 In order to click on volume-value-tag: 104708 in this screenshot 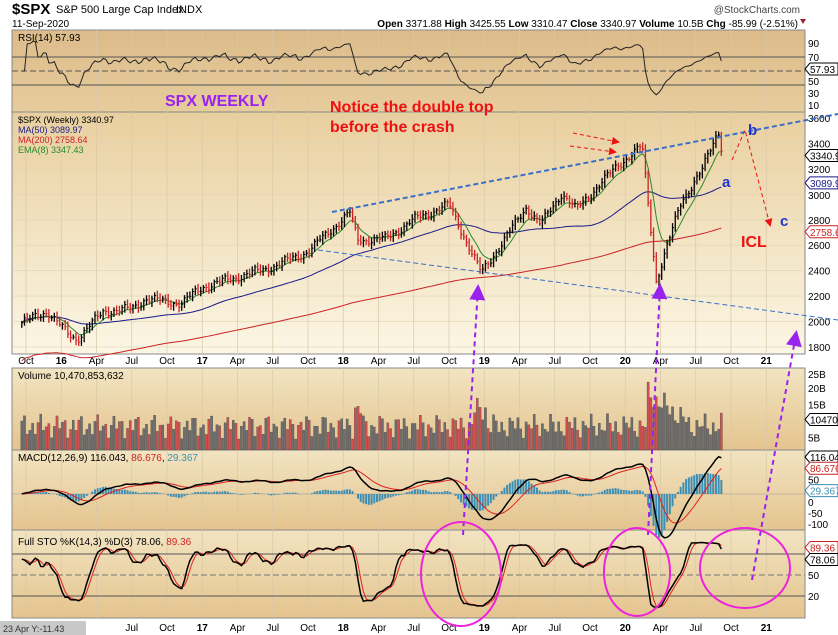, I will do `click(821, 419)`.